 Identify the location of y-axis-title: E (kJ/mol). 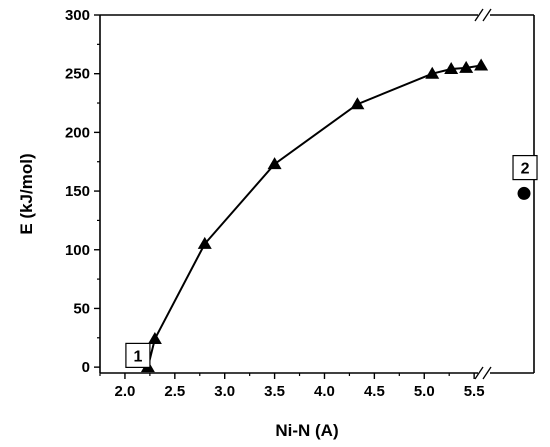
(26, 193).